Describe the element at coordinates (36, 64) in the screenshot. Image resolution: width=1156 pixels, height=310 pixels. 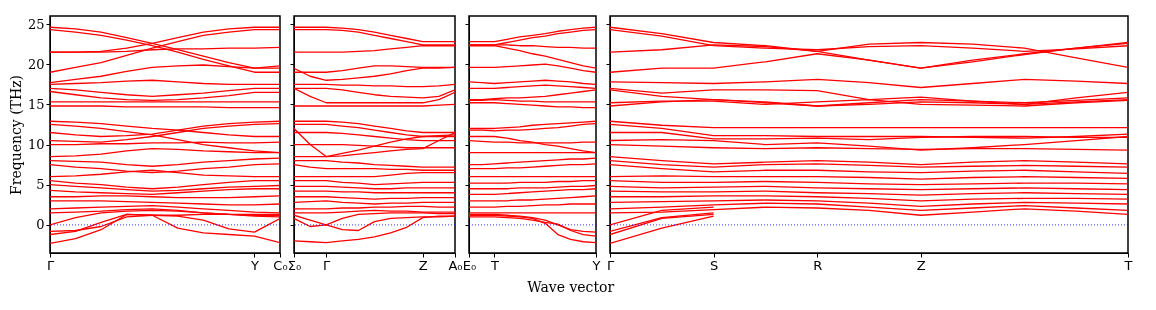
I see `y-tick-label: 20` at that location.